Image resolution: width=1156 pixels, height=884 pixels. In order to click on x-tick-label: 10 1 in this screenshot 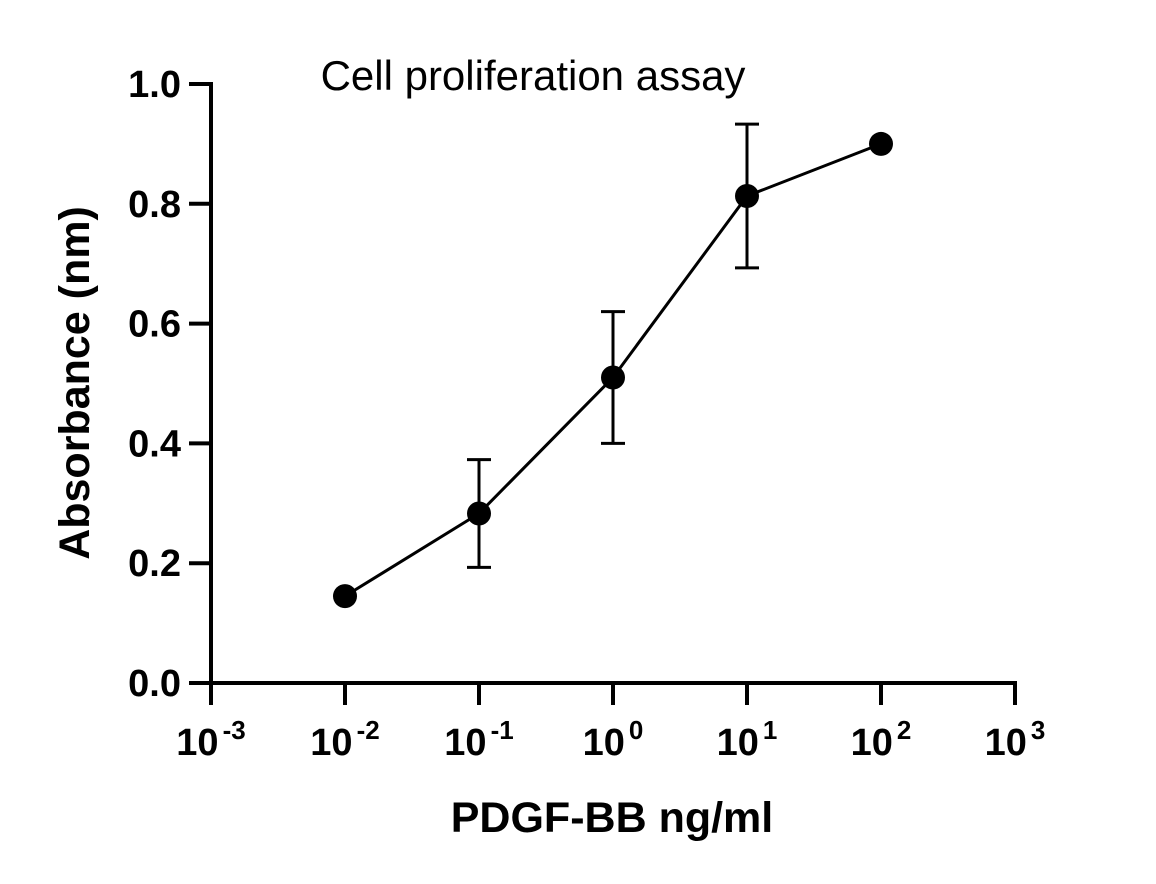, I will do `click(747, 739)`.